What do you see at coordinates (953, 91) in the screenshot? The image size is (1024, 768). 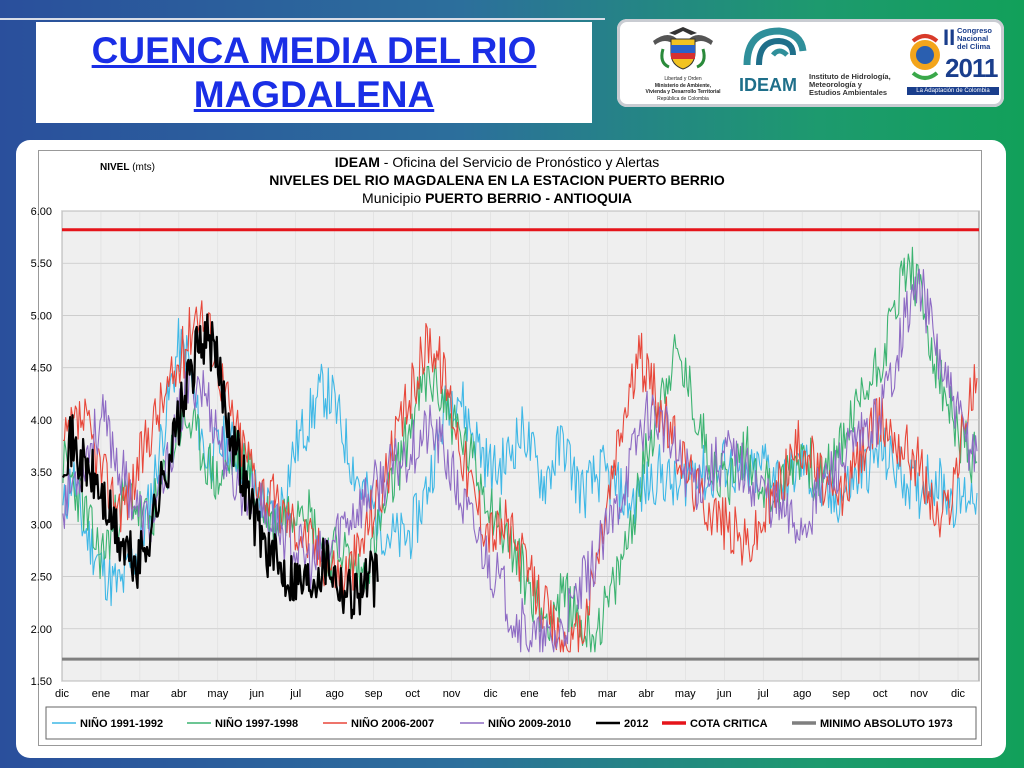 I see `congreso-footer: La Adaptación de Colombia` at bounding box center [953, 91].